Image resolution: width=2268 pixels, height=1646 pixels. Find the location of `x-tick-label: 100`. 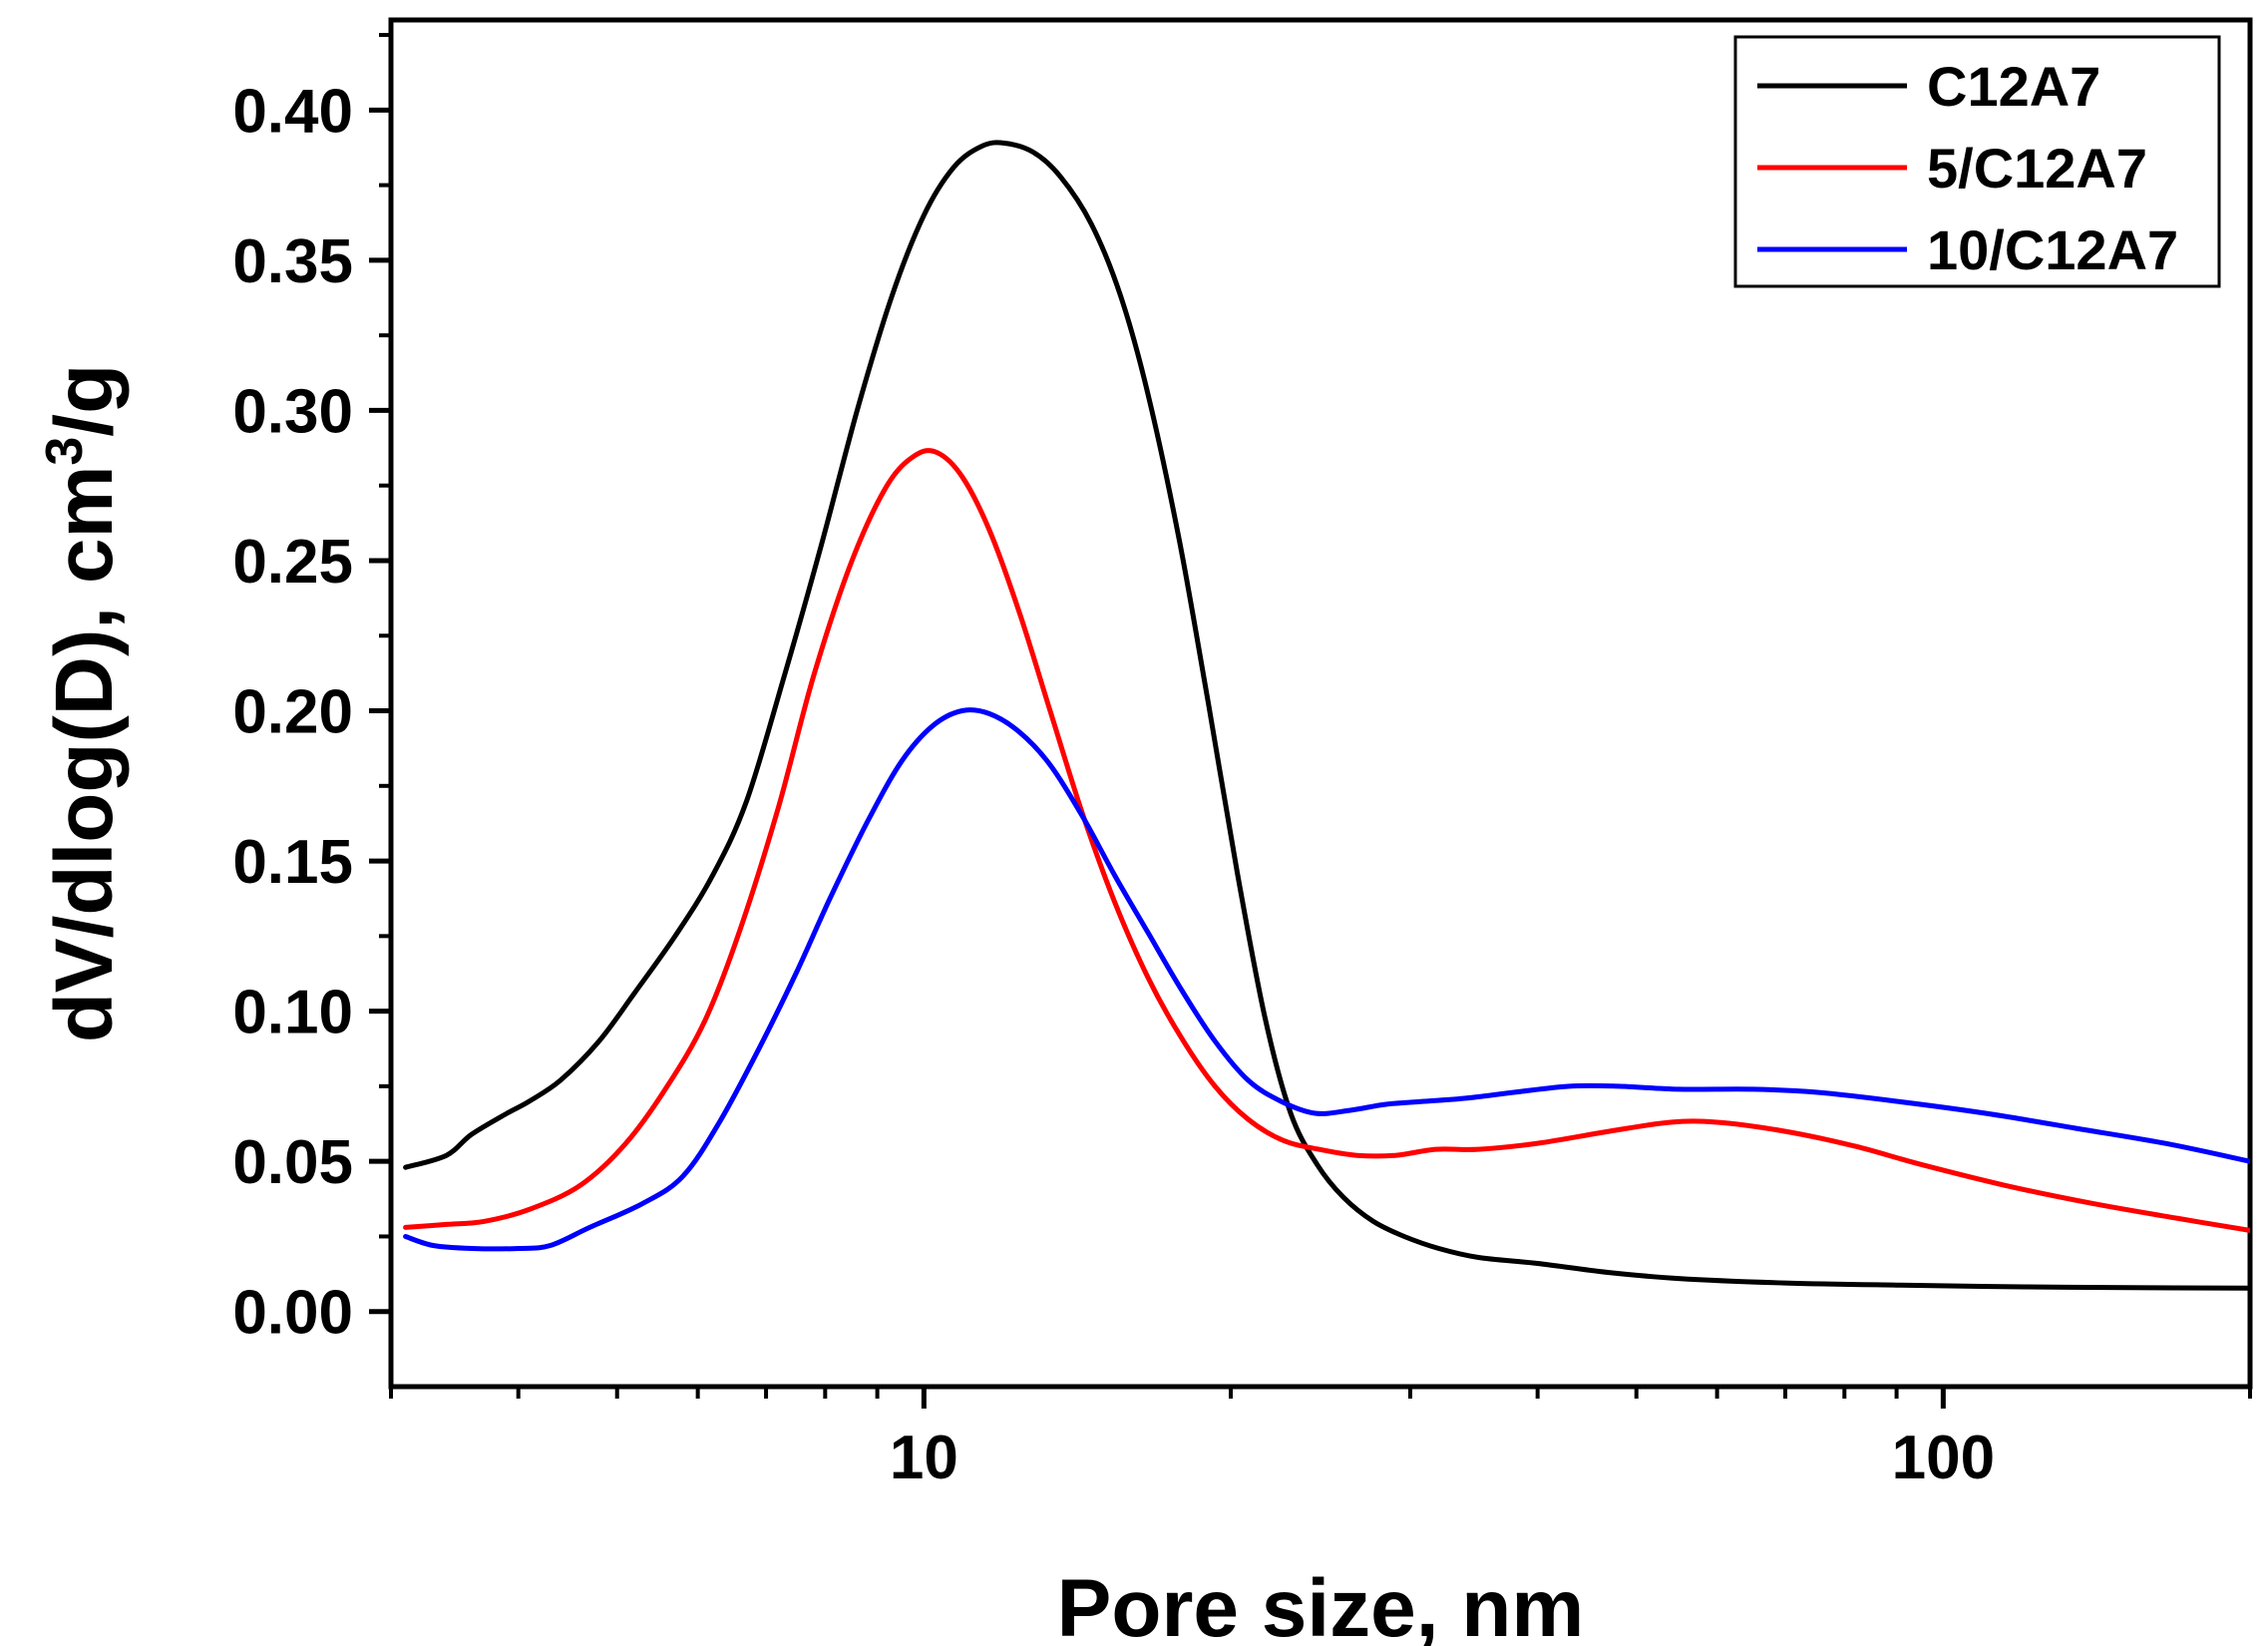

x-tick-label: 100 is located at coordinates (1943, 1458).